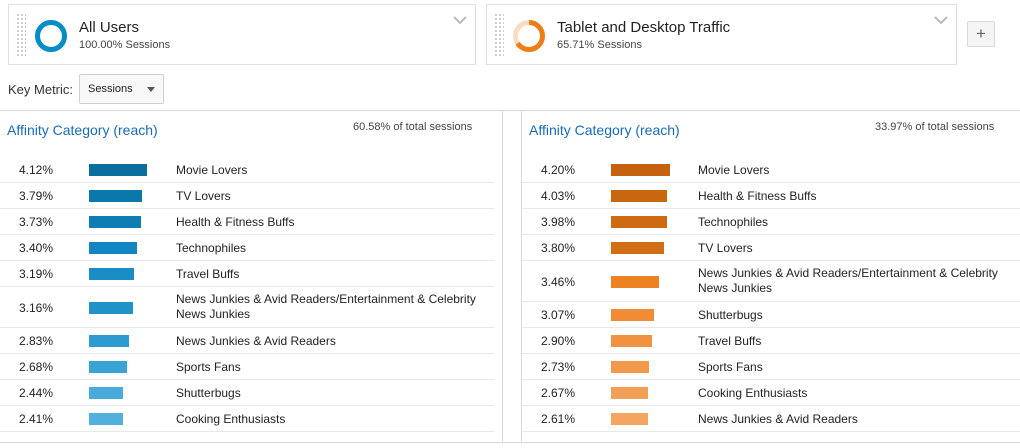 The width and height of the screenshot is (1020, 448). Describe the element at coordinates (242, 34) in the screenshot. I see `segment-card-all-users: All Users 100.00% Sessions` at that location.